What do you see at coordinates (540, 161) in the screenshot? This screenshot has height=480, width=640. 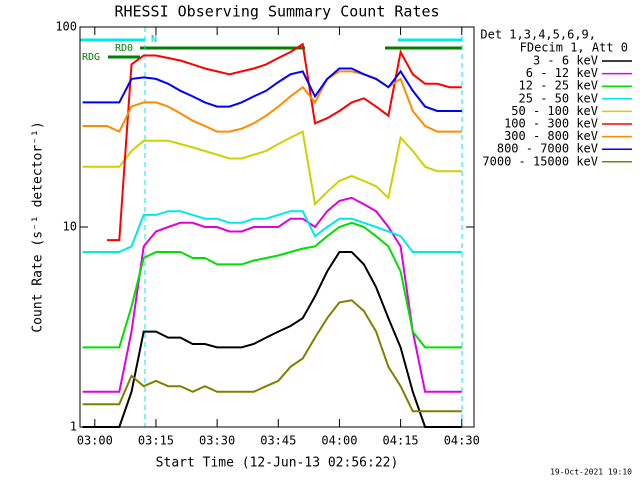 I see `legend-label: 7000 - 15000 keV` at bounding box center [540, 161].